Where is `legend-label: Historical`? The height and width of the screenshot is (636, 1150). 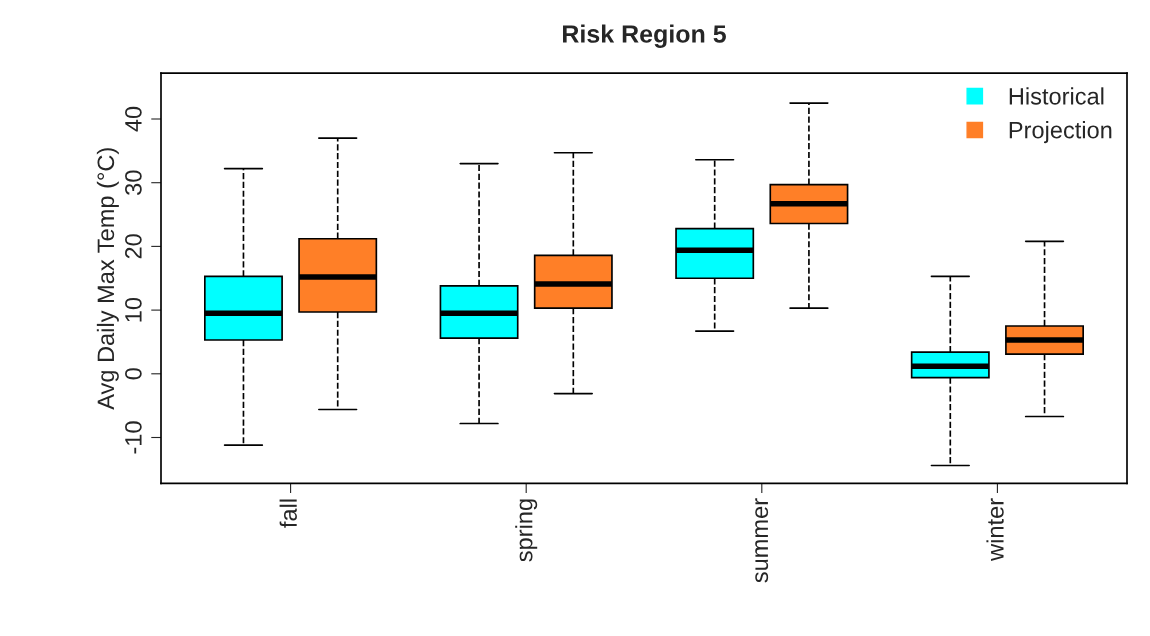 legend-label: Historical is located at coordinates (1056, 96).